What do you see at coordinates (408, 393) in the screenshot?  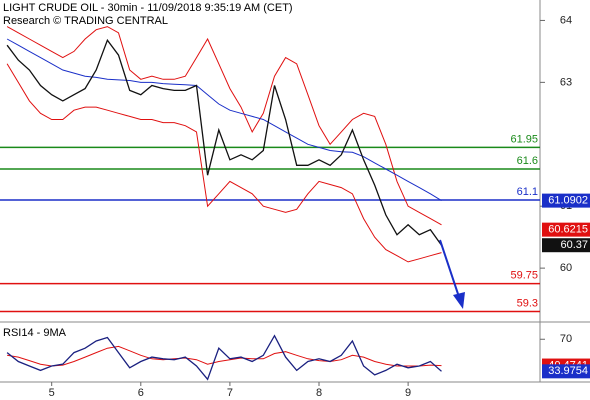 I see `x-tick-label: 9` at bounding box center [408, 393].